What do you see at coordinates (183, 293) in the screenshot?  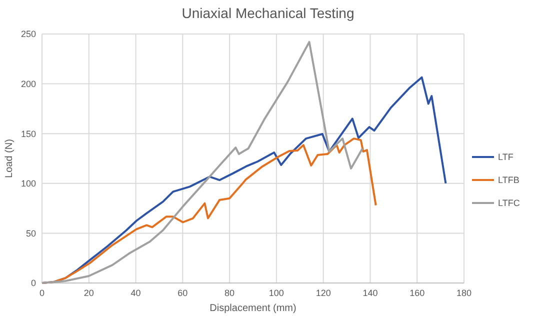 I see `x-tick-label: 60` at bounding box center [183, 293].